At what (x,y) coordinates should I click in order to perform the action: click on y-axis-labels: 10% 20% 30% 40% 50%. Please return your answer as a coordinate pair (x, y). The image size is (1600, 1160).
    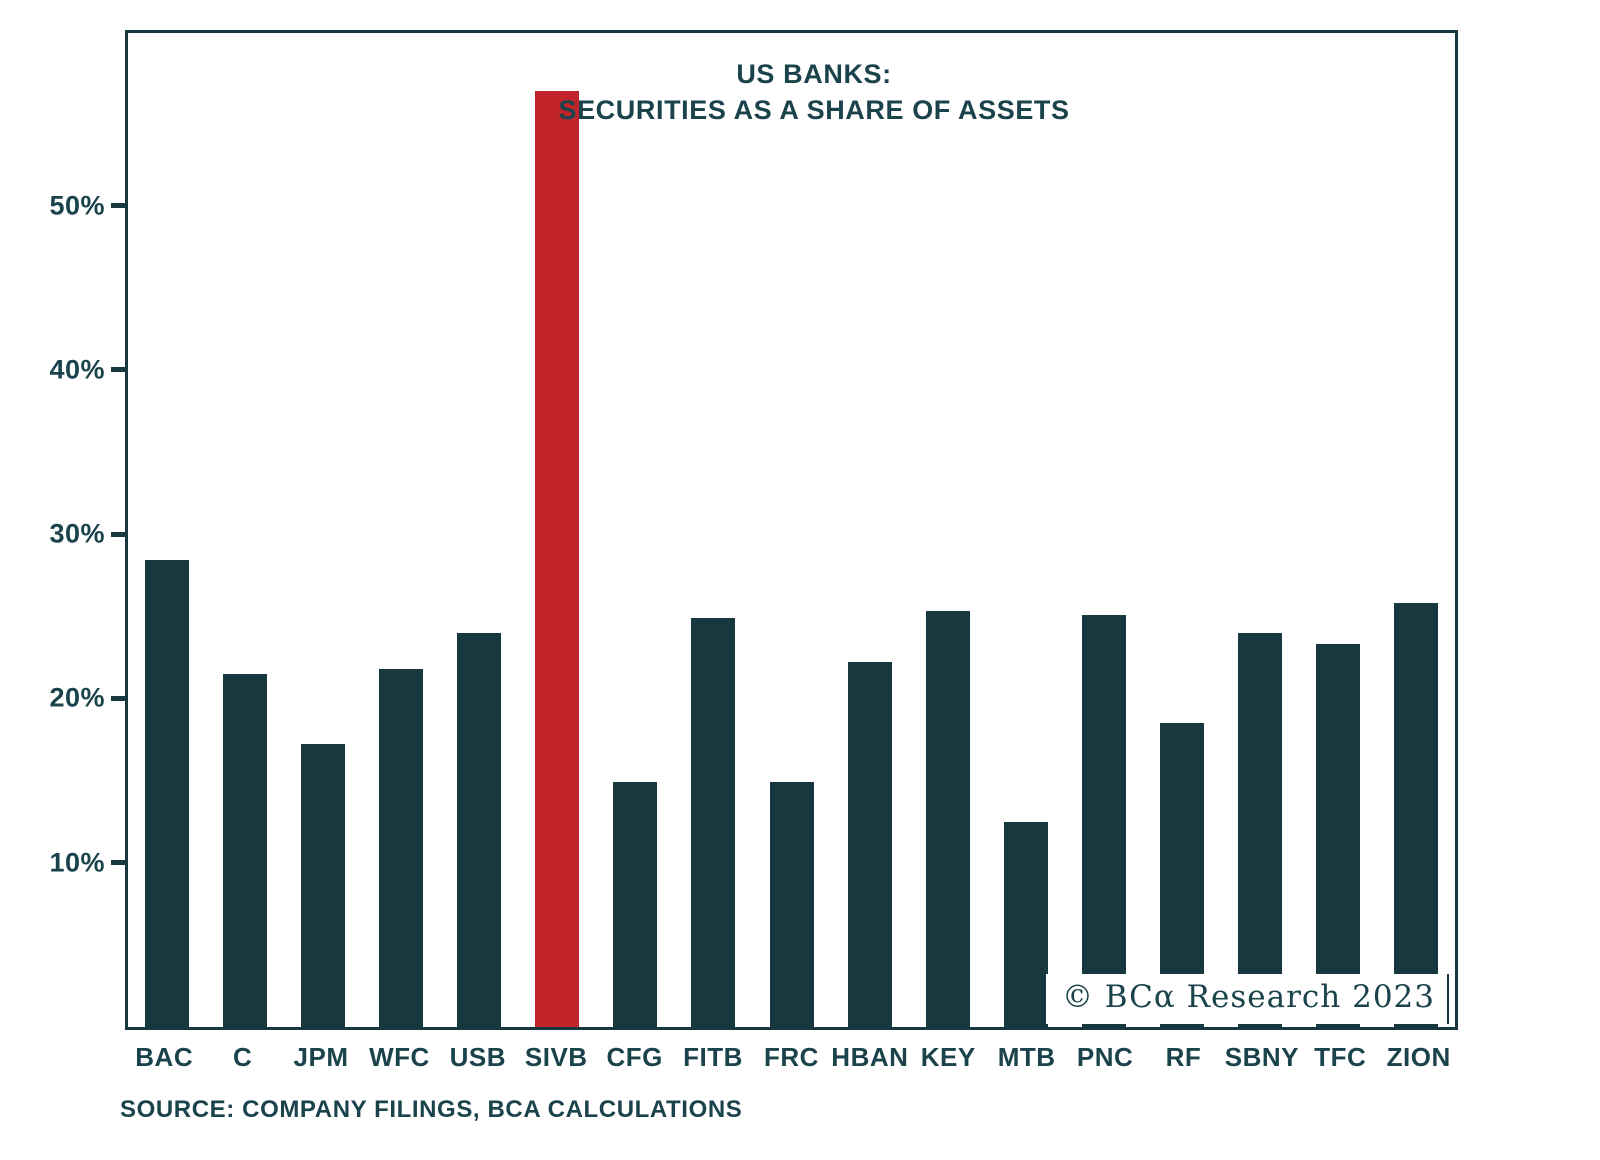
    Looking at the image, I should click on (62, 530).